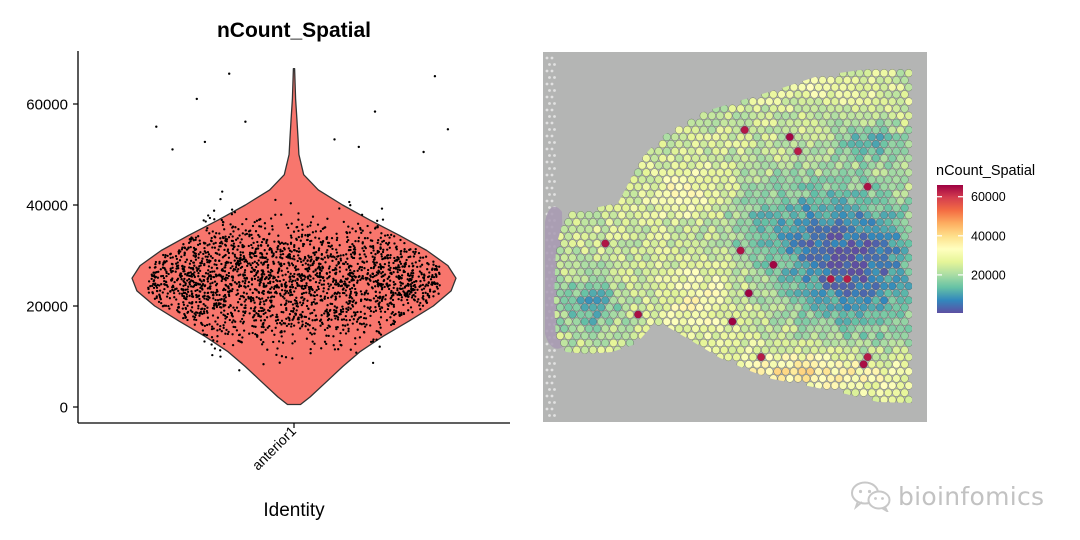  Describe the element at coordinates (358, 147) in the screenshot. I see `outlier-point` at that location.